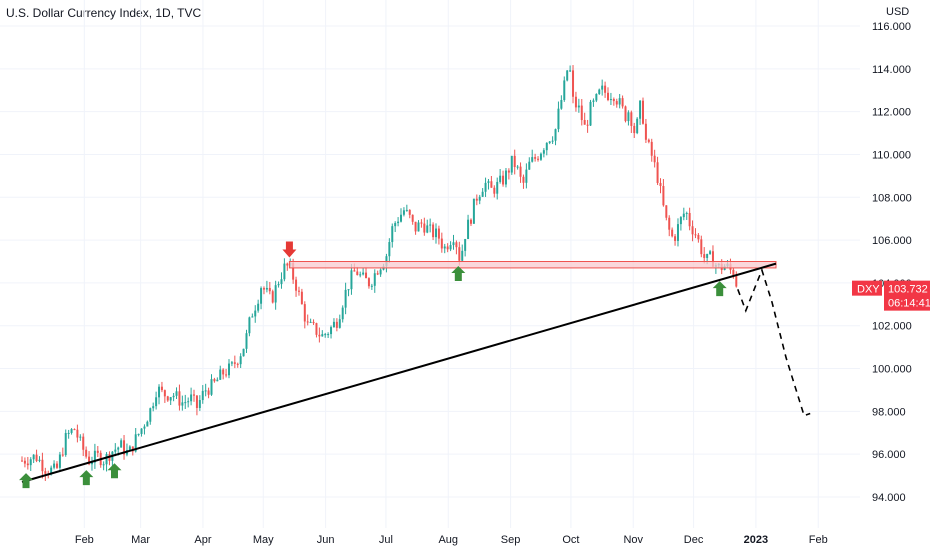 Image resolution: width=932 pixels, height=550 pixels. Describe the element at coordinates (451, 540) in the screenshot. I see `time-axis: Feb Mar Apr May Jun Jul Aug Sep Oct Nov Dec 2023 Feb` at that location.